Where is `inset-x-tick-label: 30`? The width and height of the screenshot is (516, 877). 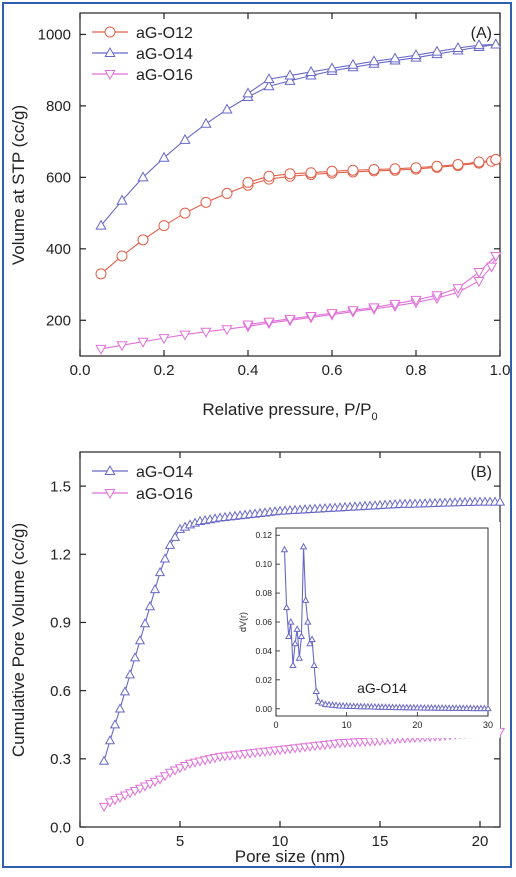 inset-x-tick-label: 30 is located at coordinates (488, 725).